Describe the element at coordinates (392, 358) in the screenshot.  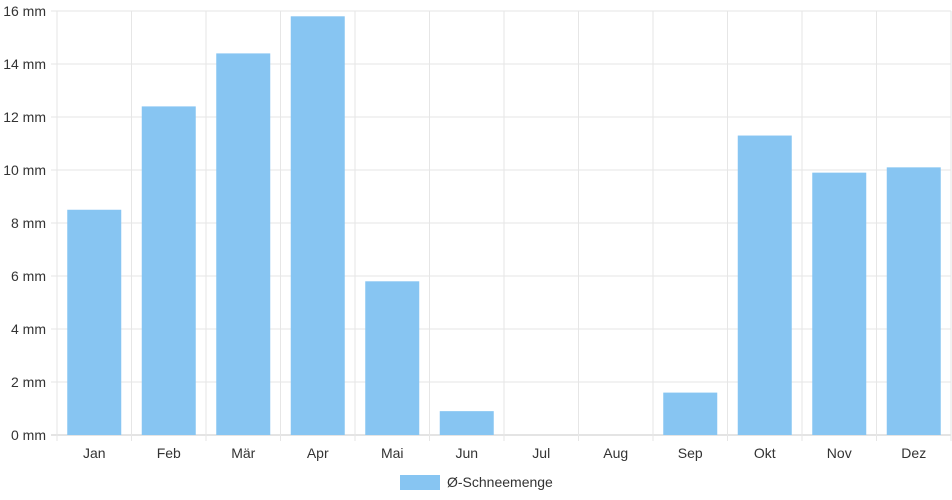
I see `bar-mai` at that location.